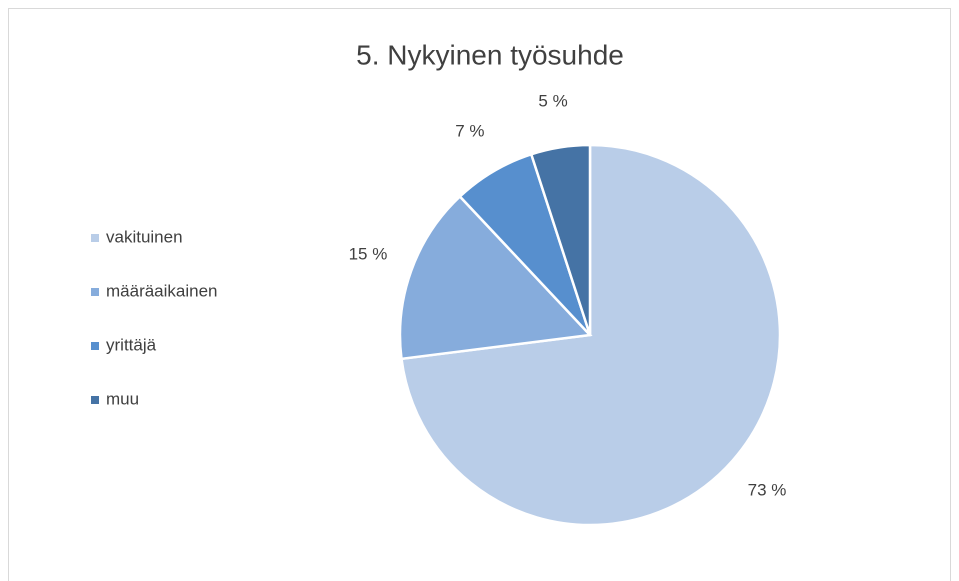 This screenshot has height=581, width=959. I want to click on legend-label: määräaikainen, so click(162, 290).